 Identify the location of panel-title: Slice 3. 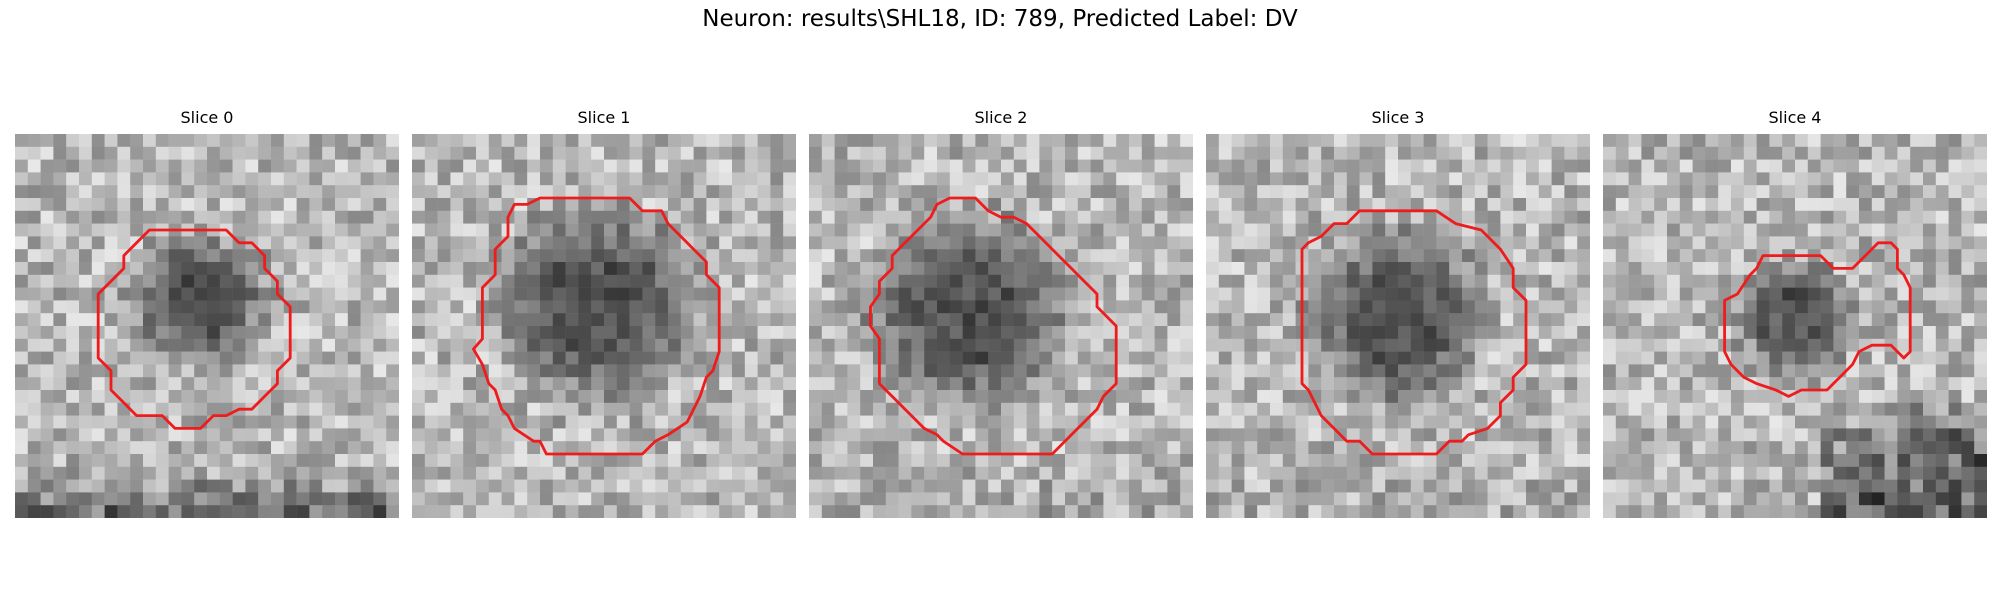
(1398, 117).